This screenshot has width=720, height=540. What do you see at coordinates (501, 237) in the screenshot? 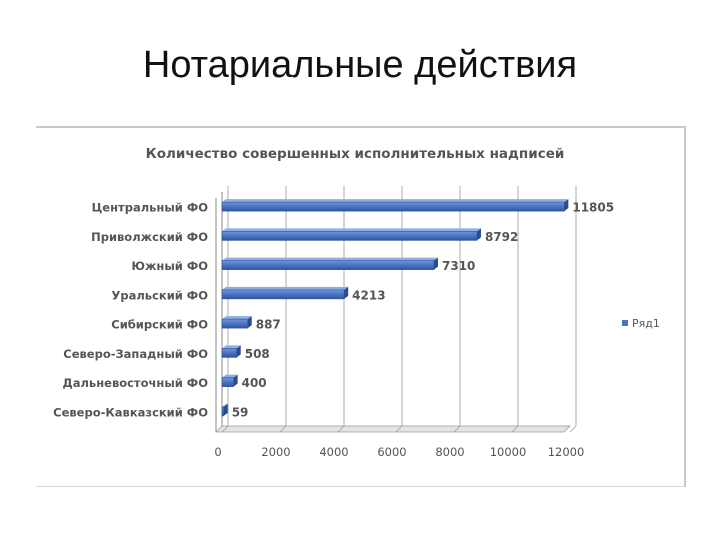
I see `bar-value-label: 8792` at bounding box center [501, 237].